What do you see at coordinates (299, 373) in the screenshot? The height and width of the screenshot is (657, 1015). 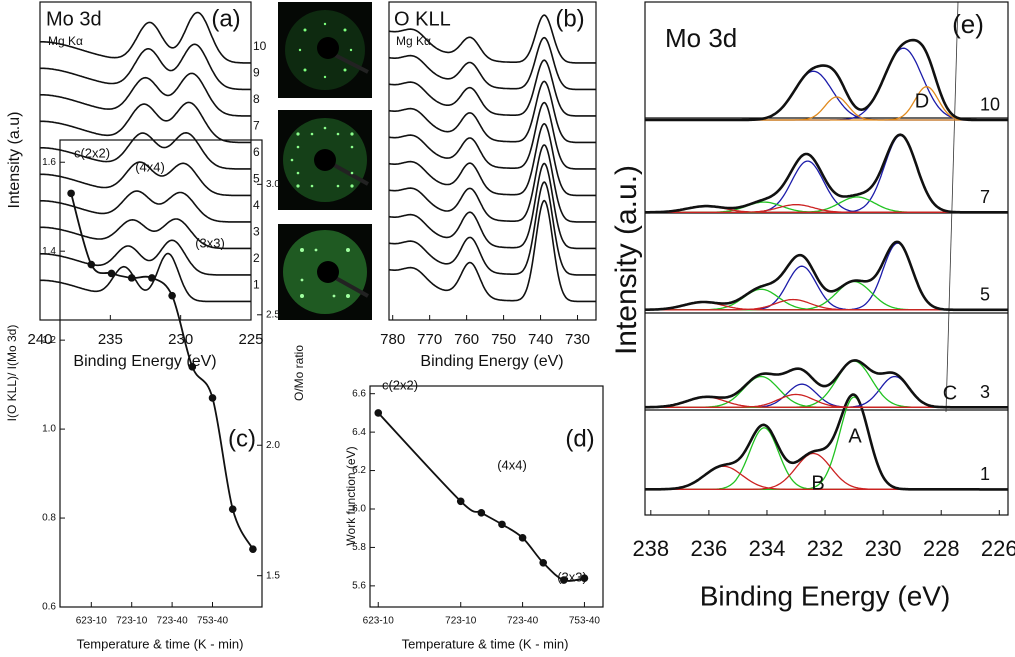 I see `y2-axis-label: O/Mo ratio` at bounding box center [299, 373].